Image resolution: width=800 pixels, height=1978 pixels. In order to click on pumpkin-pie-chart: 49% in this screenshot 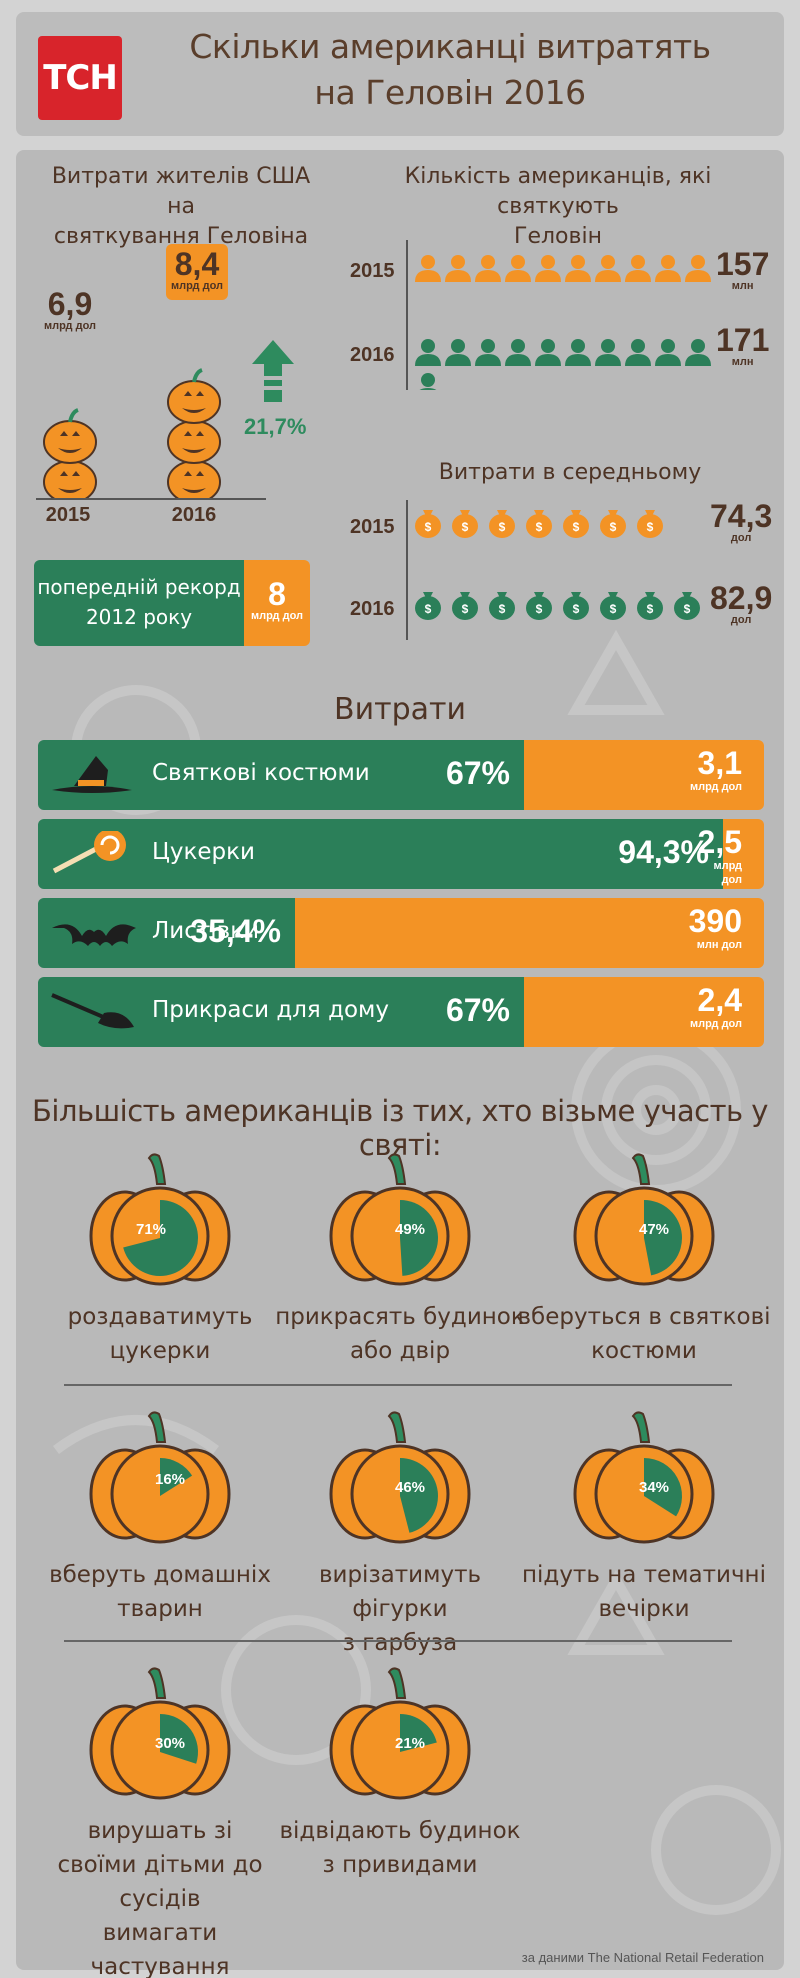, I will do `click(400, 1219)`.